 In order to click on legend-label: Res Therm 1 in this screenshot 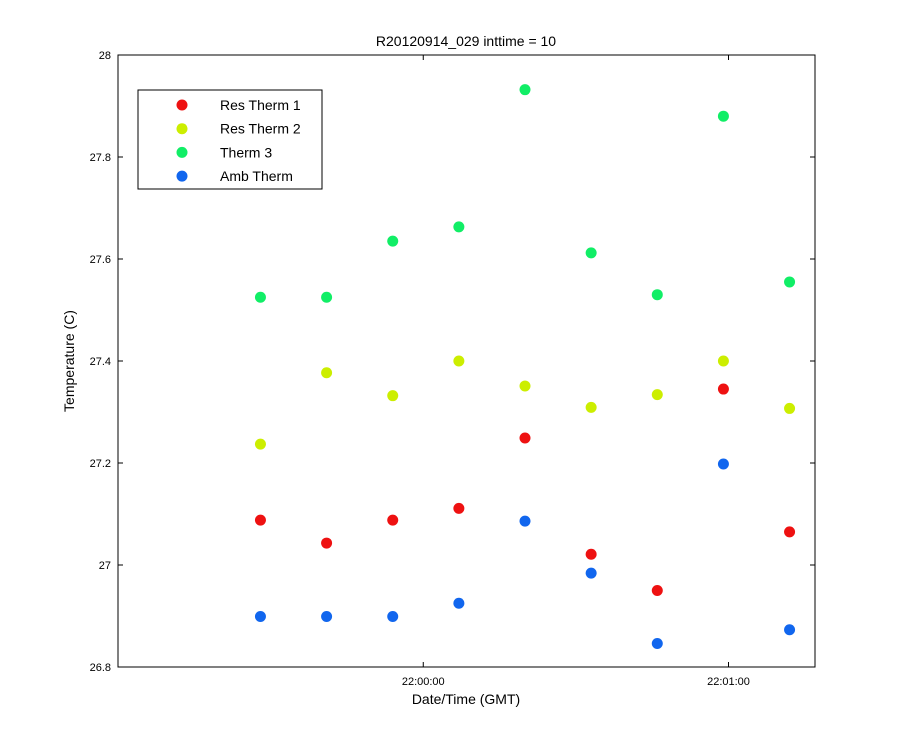, I will do `click(260, 105)`.